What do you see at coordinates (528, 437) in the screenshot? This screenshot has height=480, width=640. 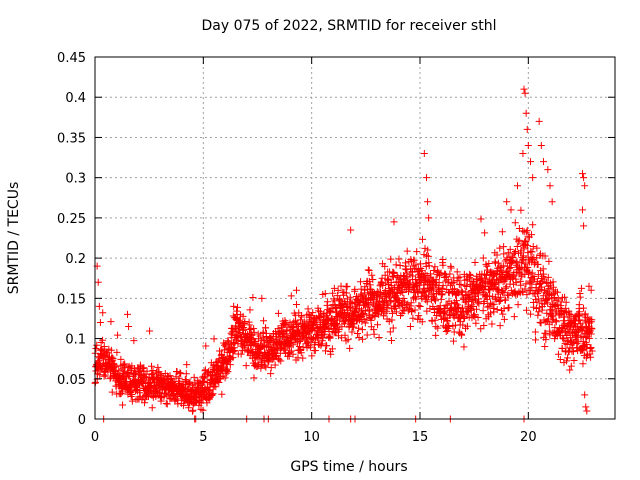 I see `x-tick-label: 20` at bounding box center [528, 437].